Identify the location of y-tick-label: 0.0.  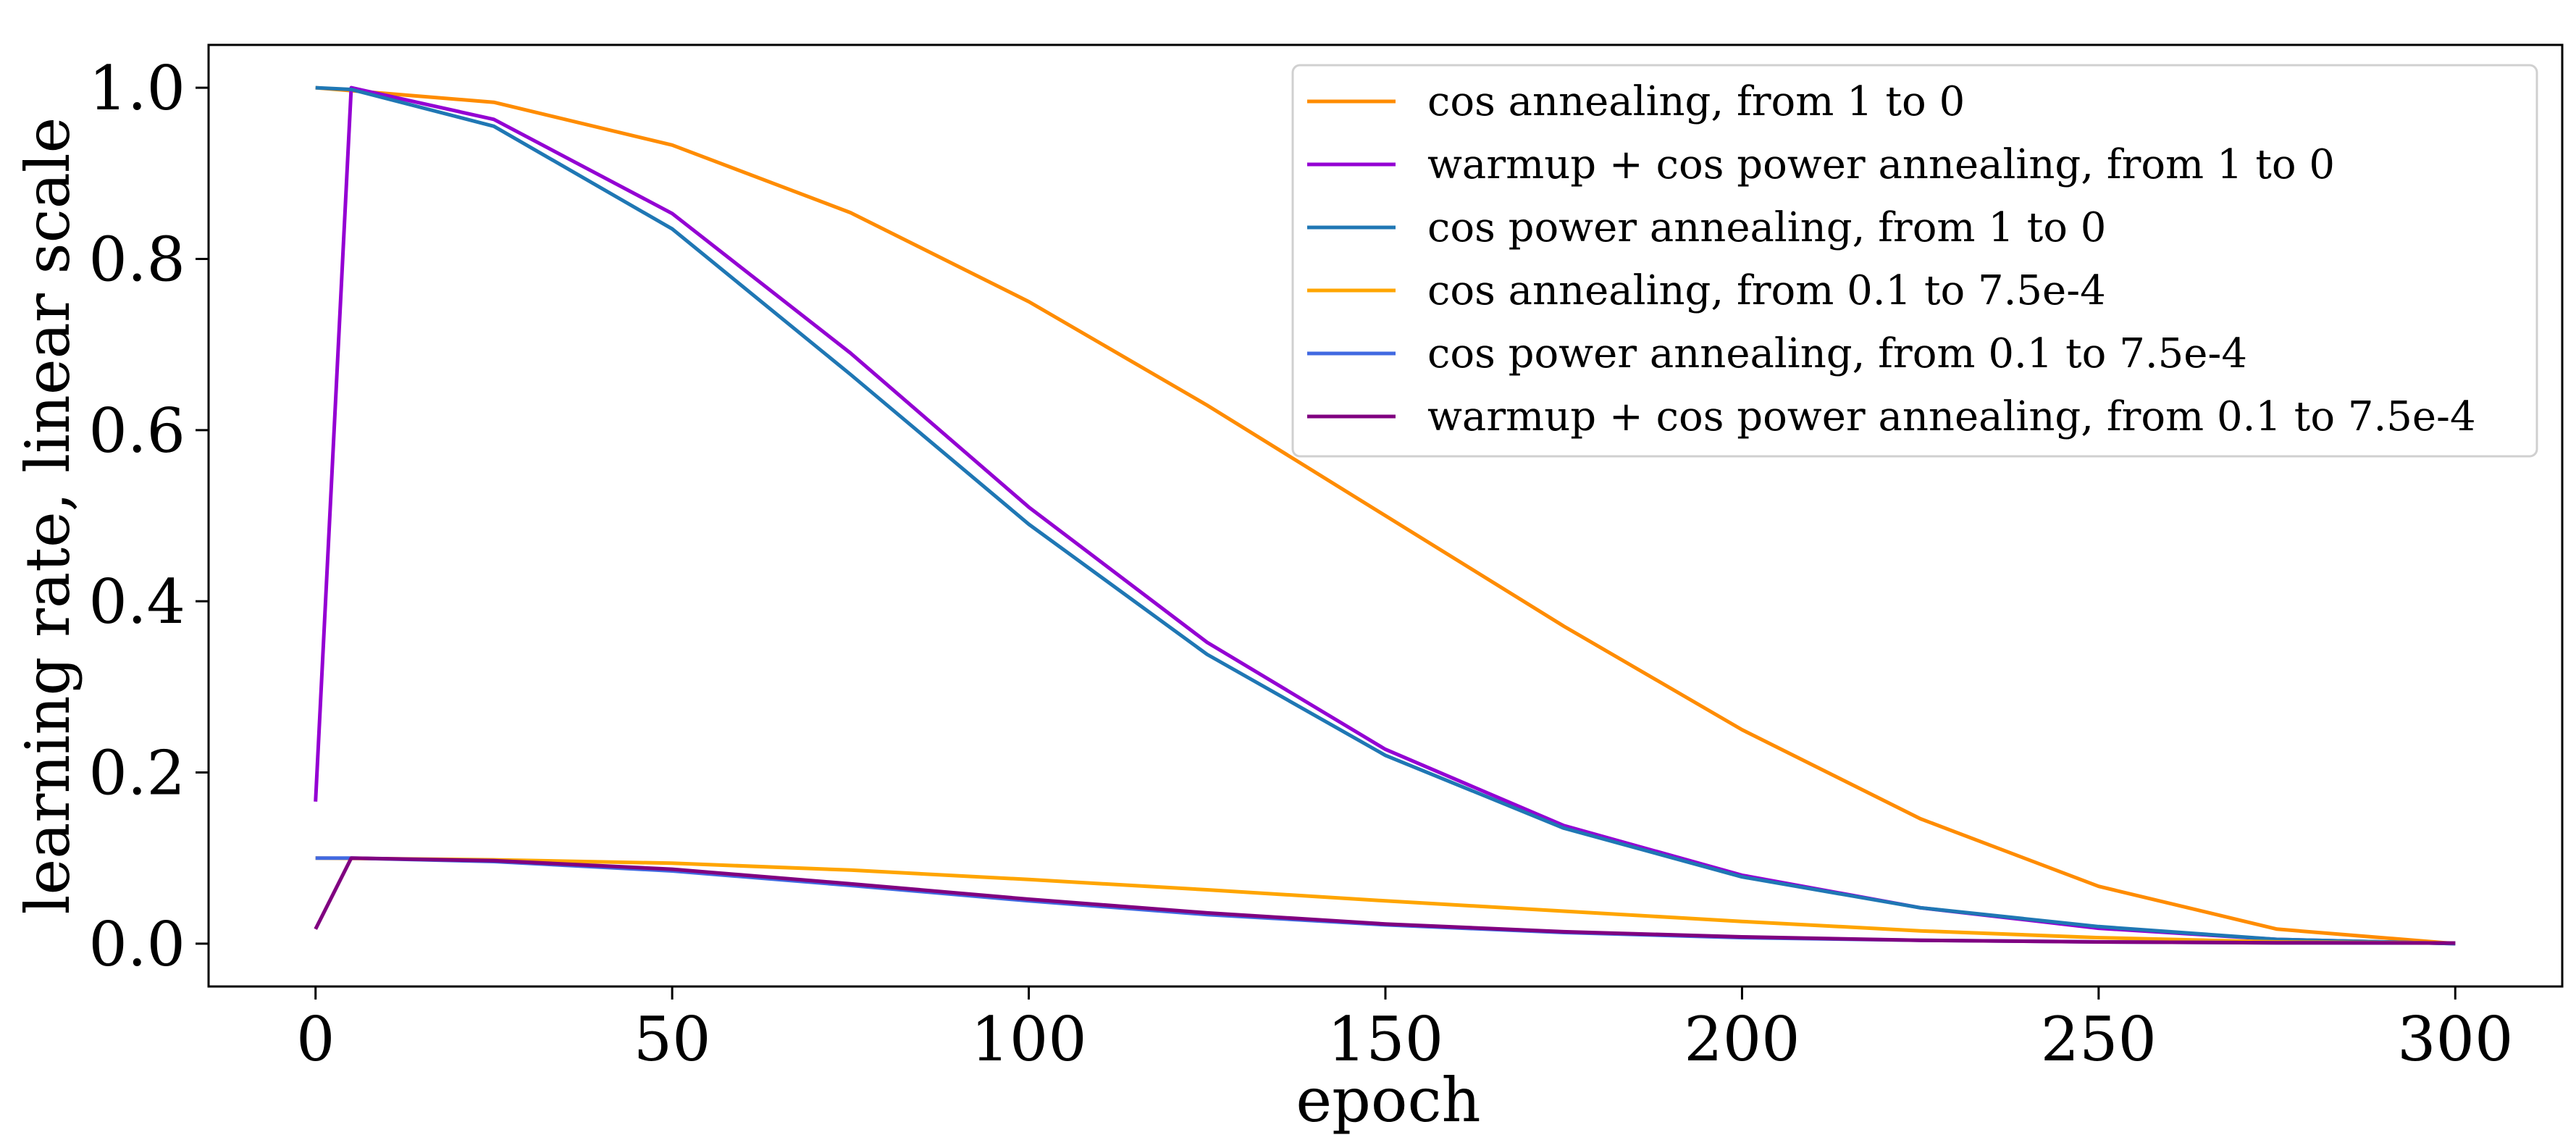
(136, 944).